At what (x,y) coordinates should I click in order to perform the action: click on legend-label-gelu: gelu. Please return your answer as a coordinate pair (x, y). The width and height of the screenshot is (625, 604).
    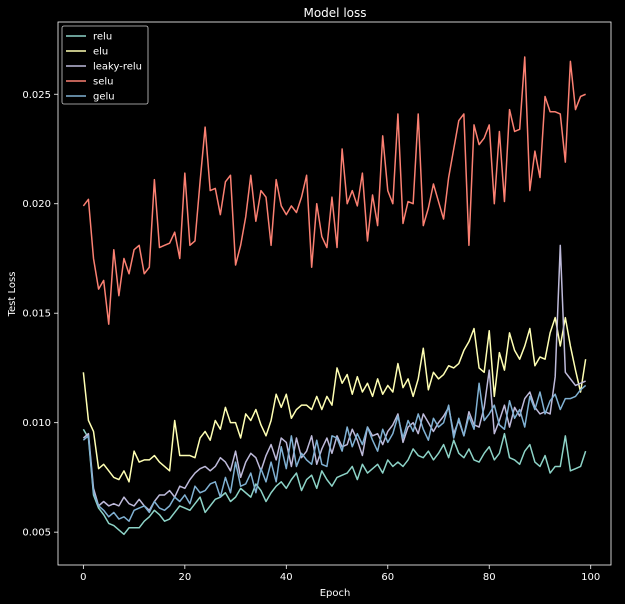
    Looking at the image, I should click on (104, 97).